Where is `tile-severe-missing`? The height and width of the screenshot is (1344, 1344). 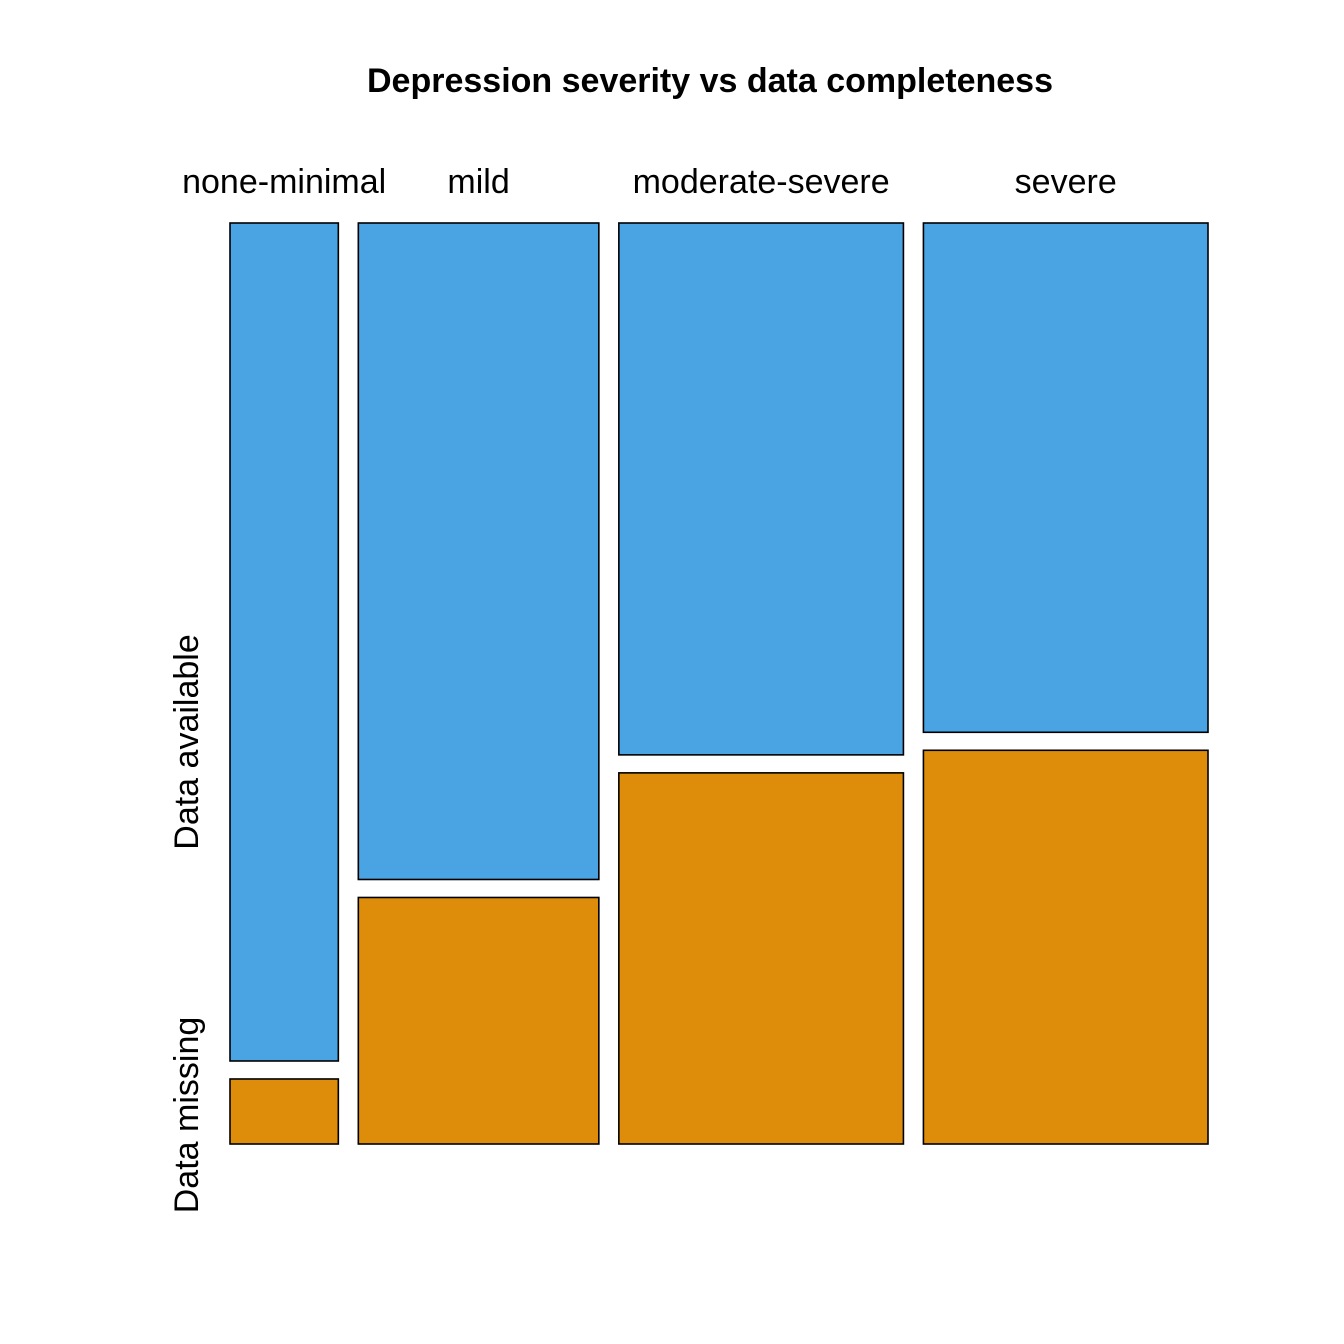 tile-severe-missing is located at coordinates (1065, 947).